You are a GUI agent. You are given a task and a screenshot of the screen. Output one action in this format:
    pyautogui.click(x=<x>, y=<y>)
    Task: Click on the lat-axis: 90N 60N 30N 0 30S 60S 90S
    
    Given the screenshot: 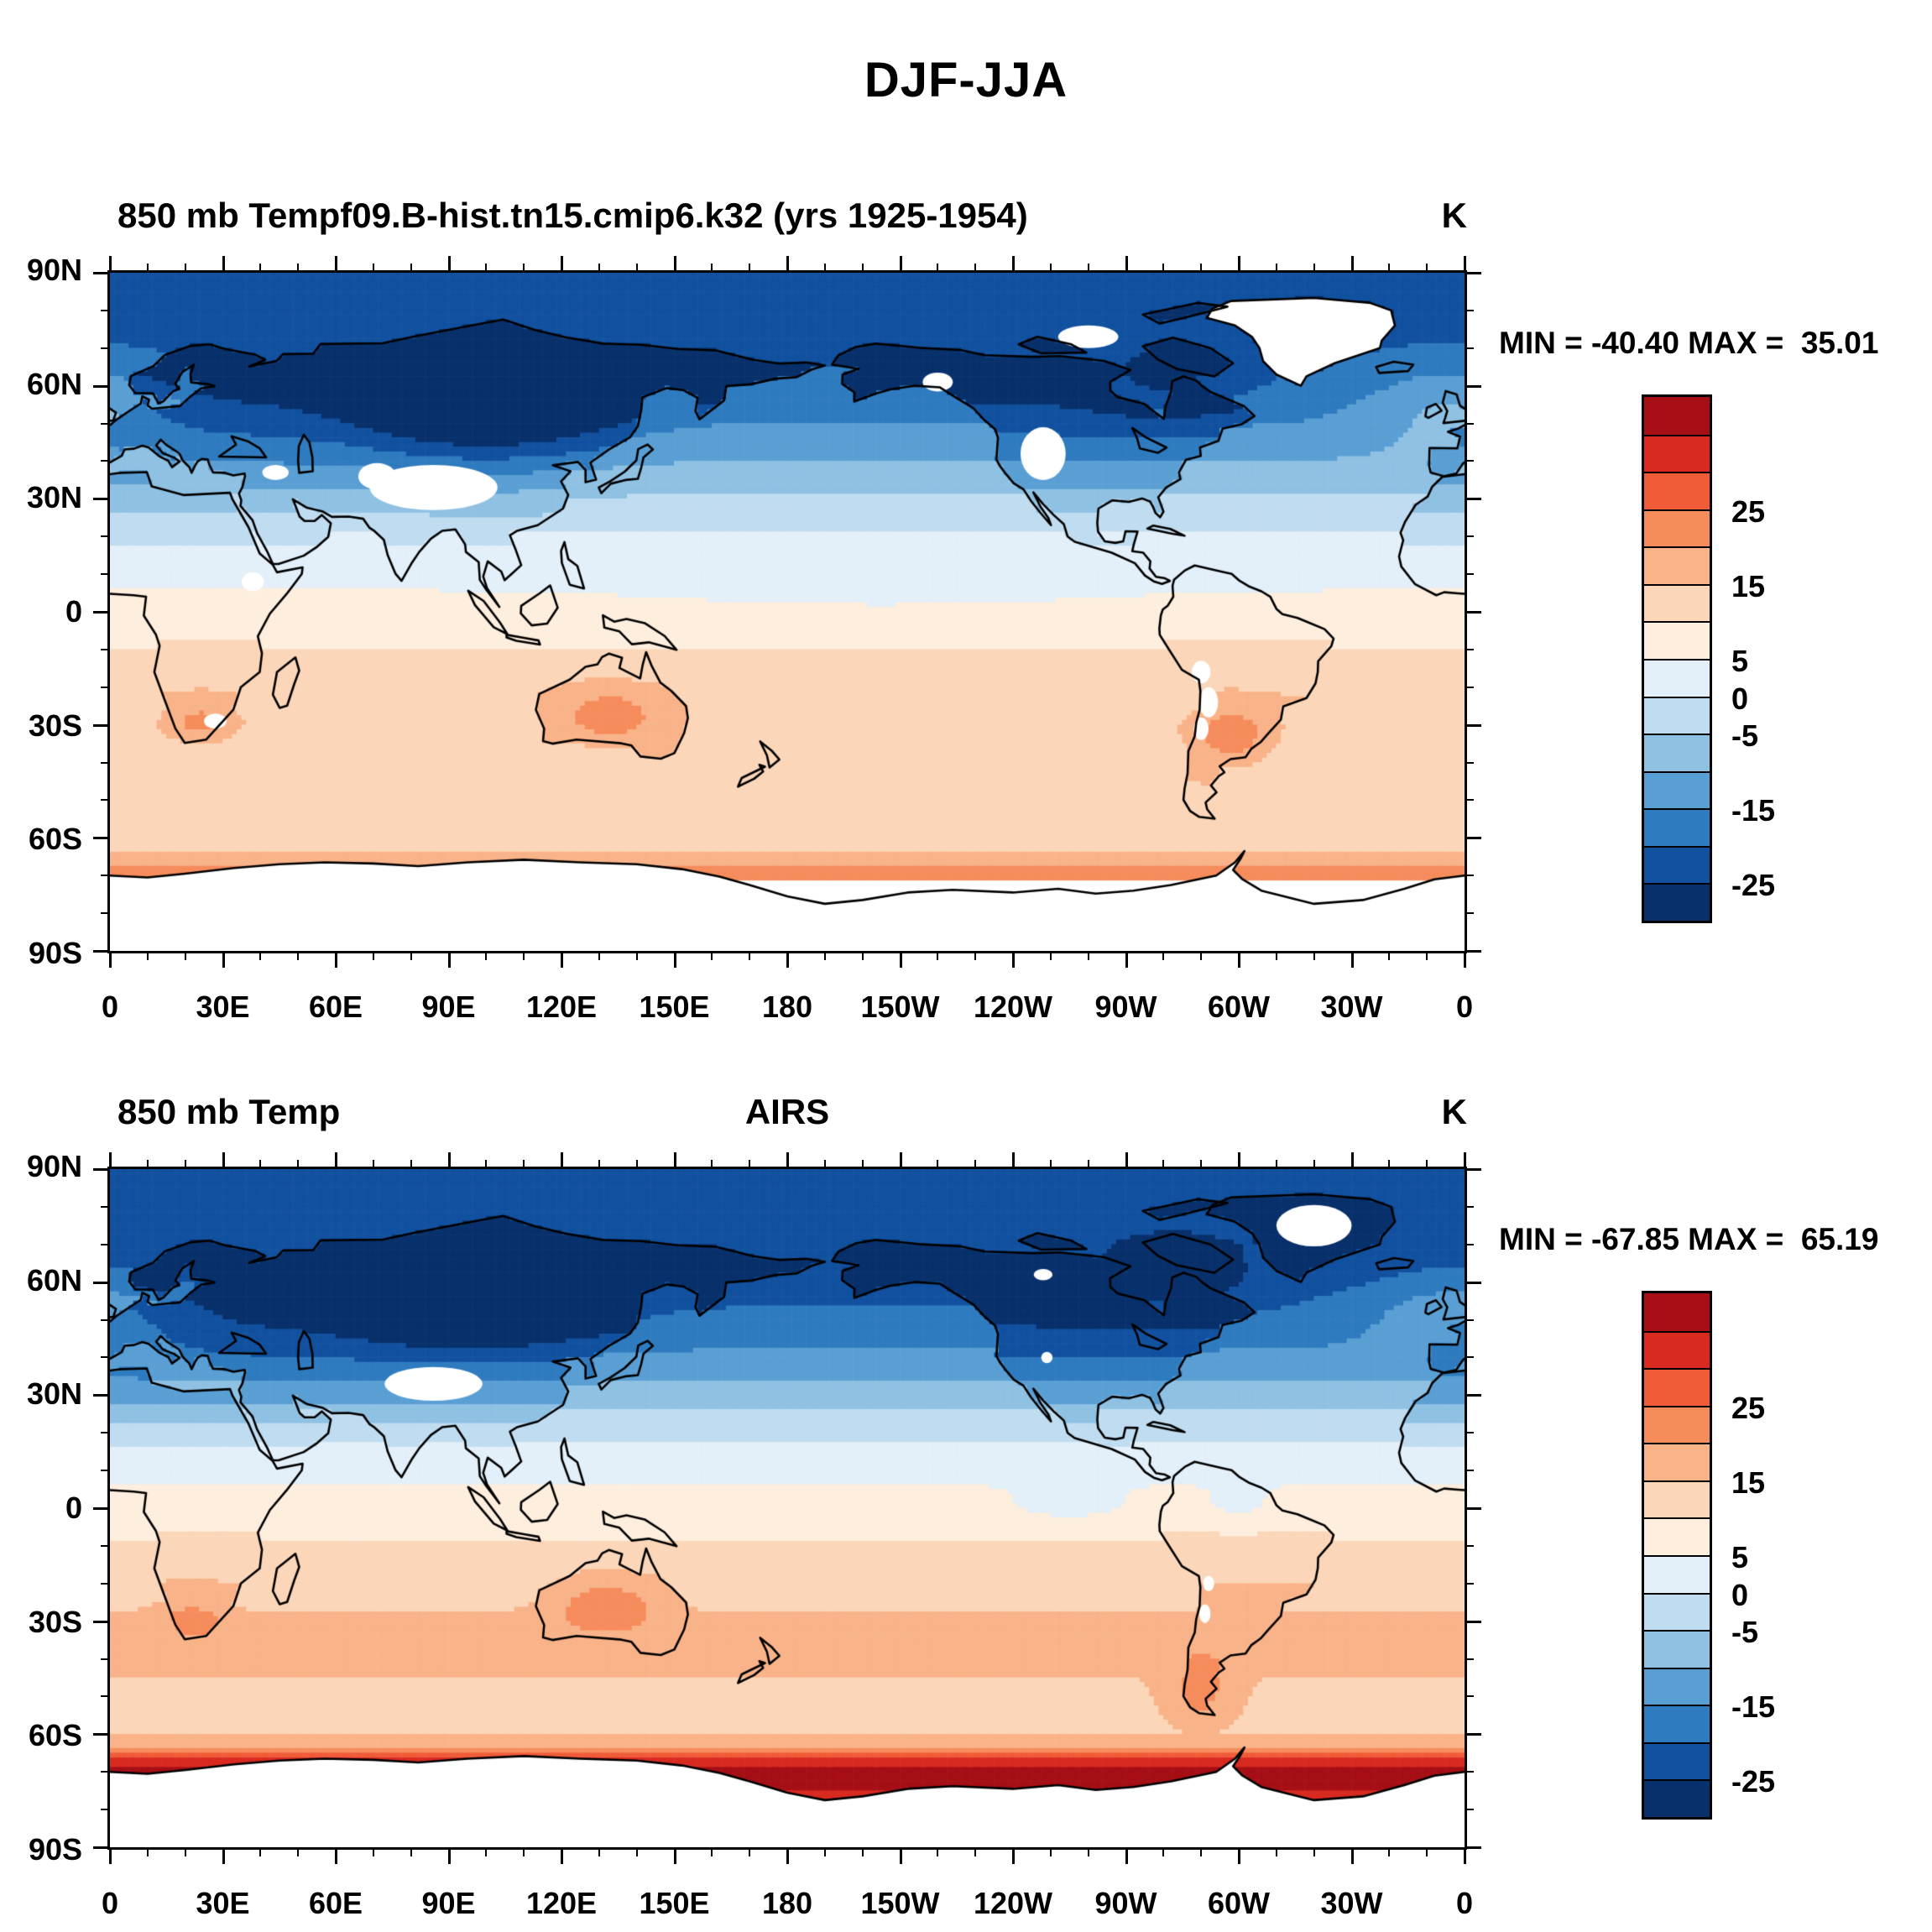 What is the action you would take?
    pyautogui.click(x=46, y=1508)
    